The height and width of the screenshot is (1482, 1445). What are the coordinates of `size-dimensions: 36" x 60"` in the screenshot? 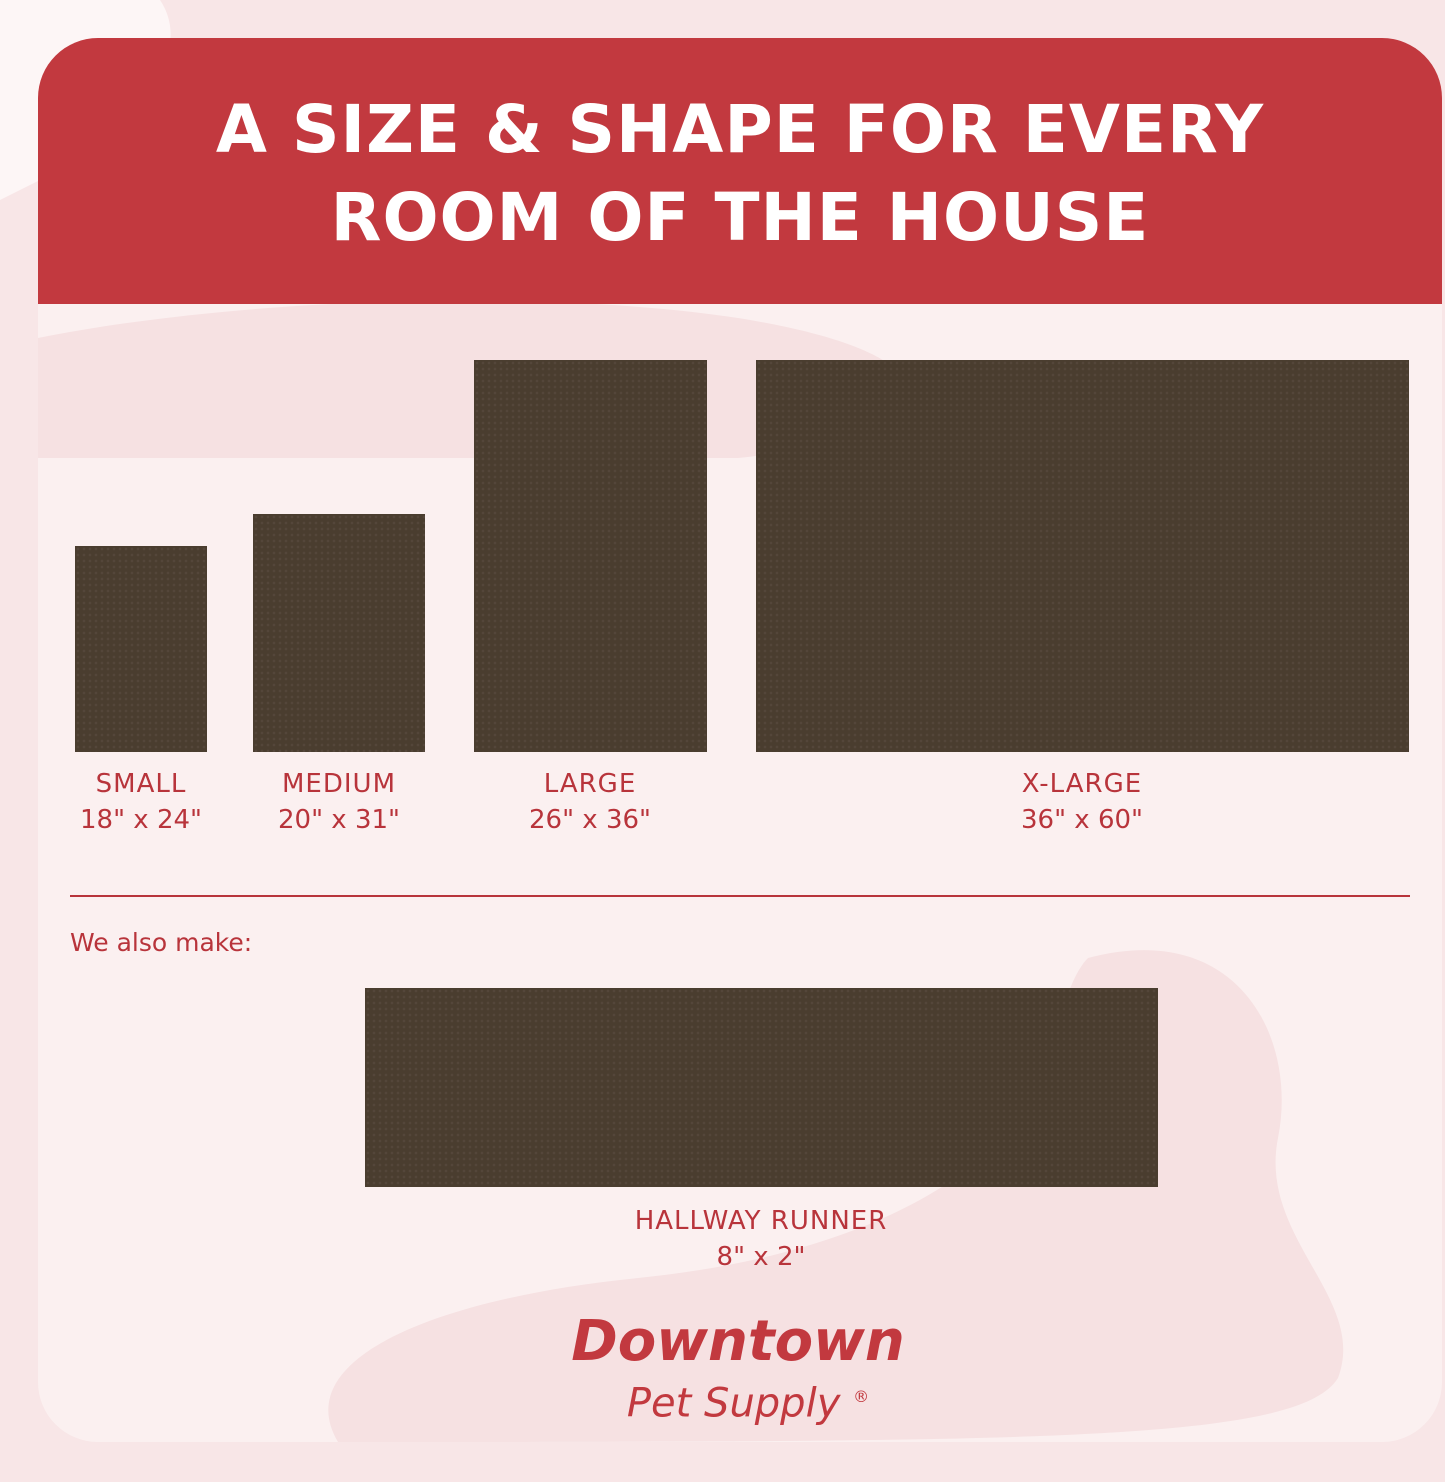 It's located at (1081, 820).